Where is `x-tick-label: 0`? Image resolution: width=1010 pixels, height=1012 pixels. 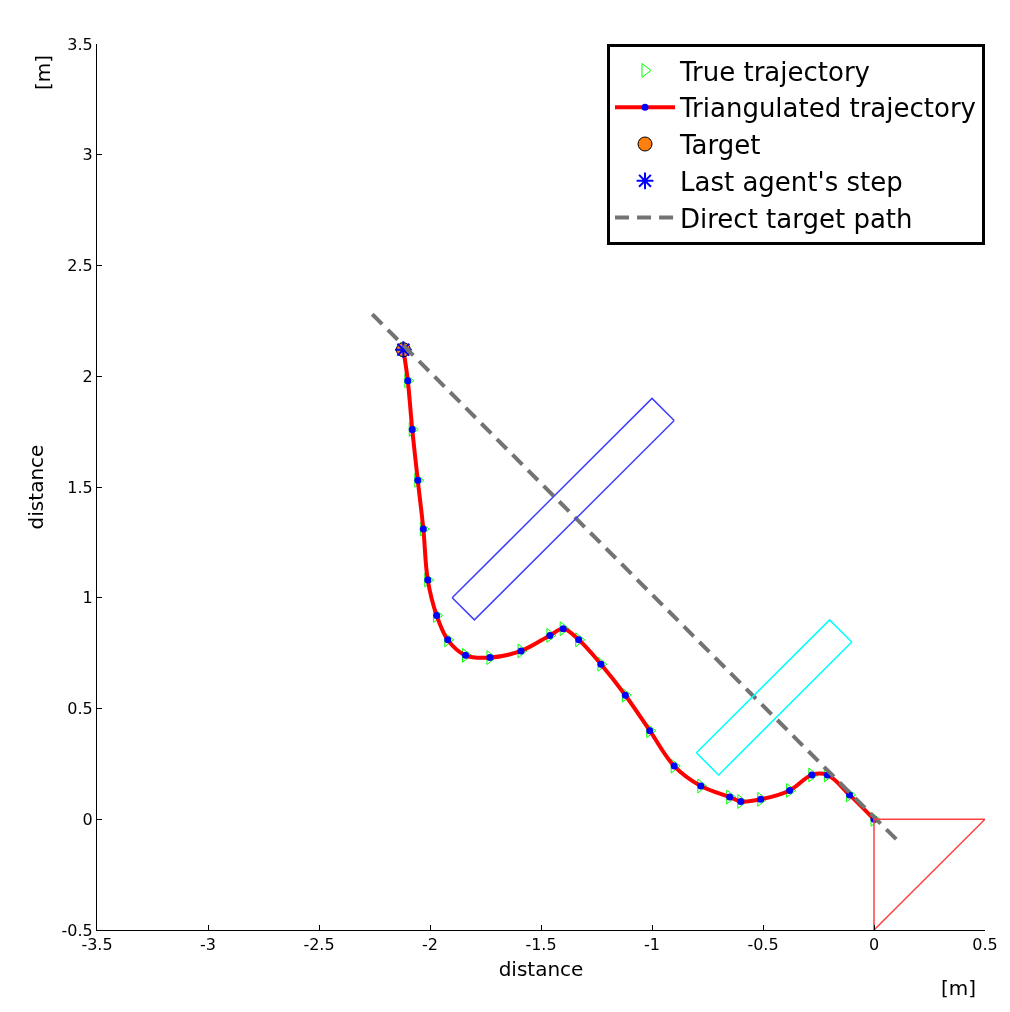
x-tick-label: 0 is located at coordinates (874, 945).